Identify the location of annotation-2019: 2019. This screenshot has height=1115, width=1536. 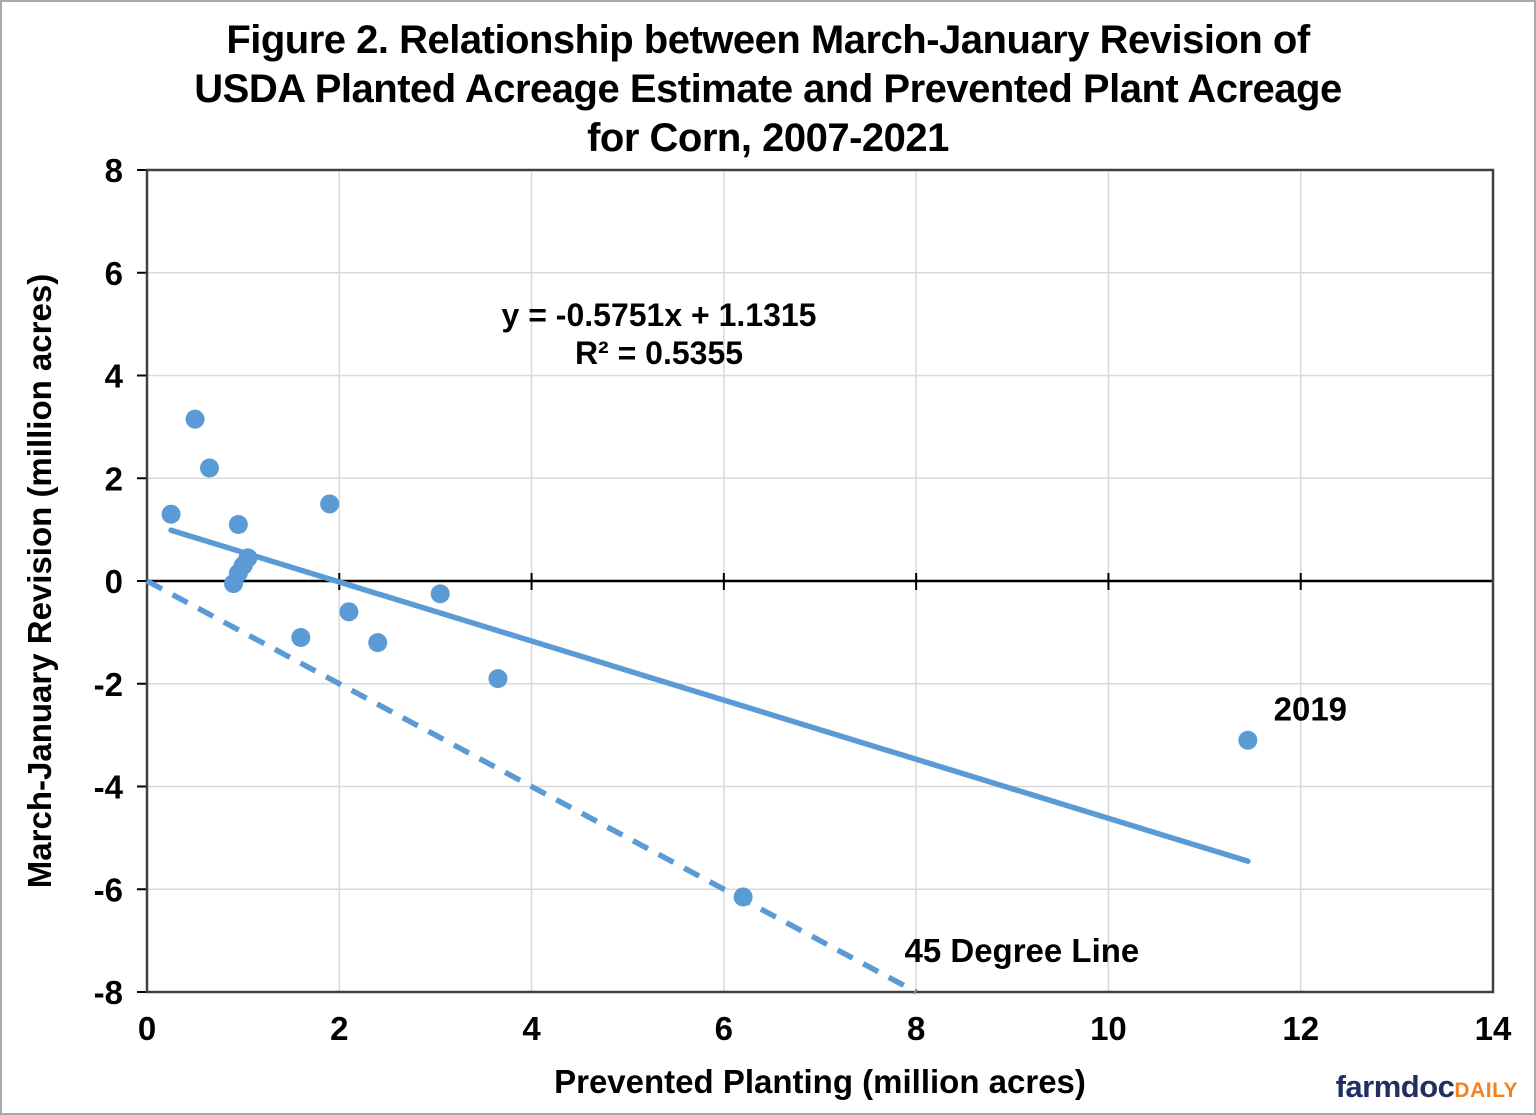
(1310, 709).